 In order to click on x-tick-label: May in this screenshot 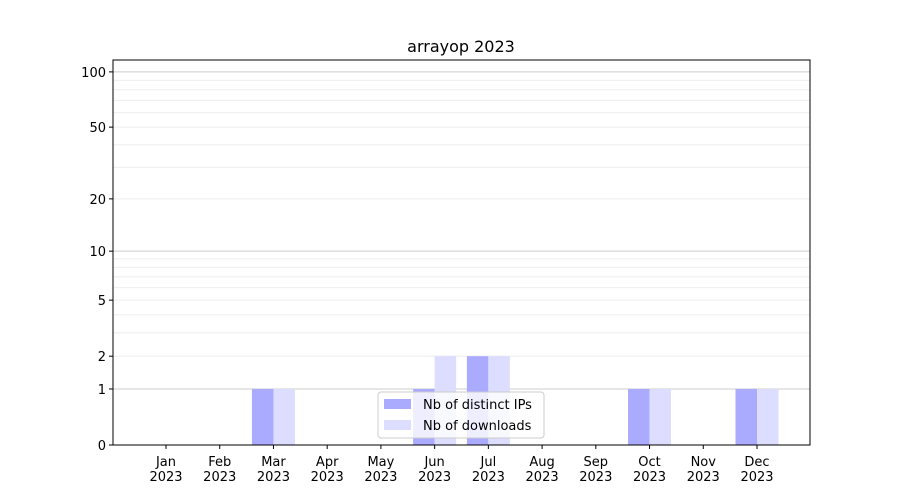, I will do `click(380, 462)`.